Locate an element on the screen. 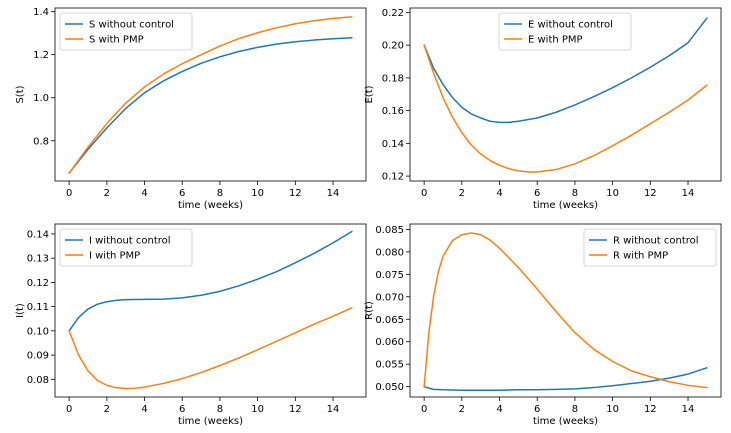 This screenshot has height=433, width=731. e-x-tick-label: 10 is located at coordinates (612, 193).